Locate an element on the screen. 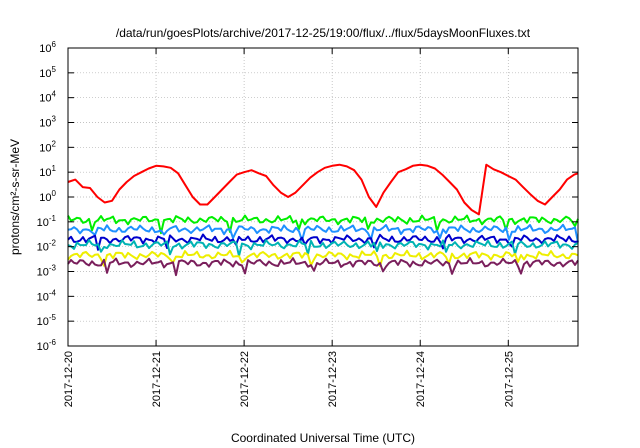 This screenshot has width=640, height=448. y-tick-label: 10⁰ is located at coordinates (47, 196).